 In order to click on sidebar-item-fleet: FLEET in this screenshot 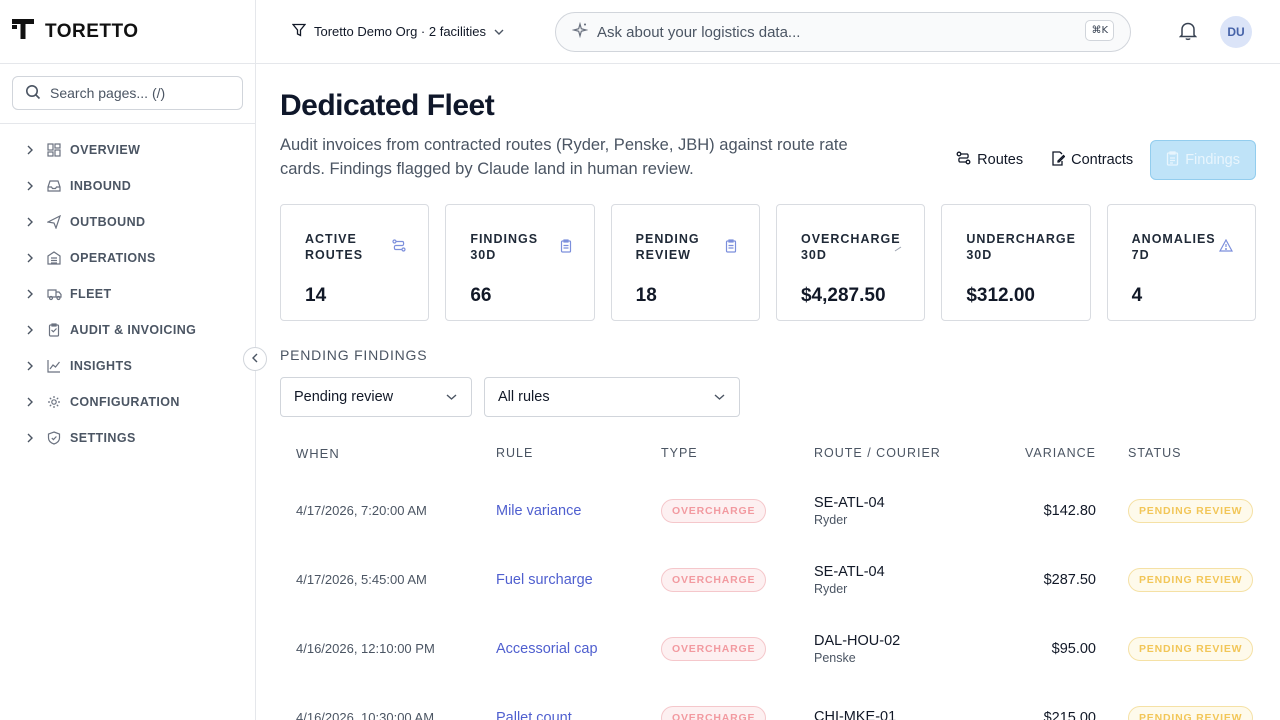, I will do `click(127, 294)`.